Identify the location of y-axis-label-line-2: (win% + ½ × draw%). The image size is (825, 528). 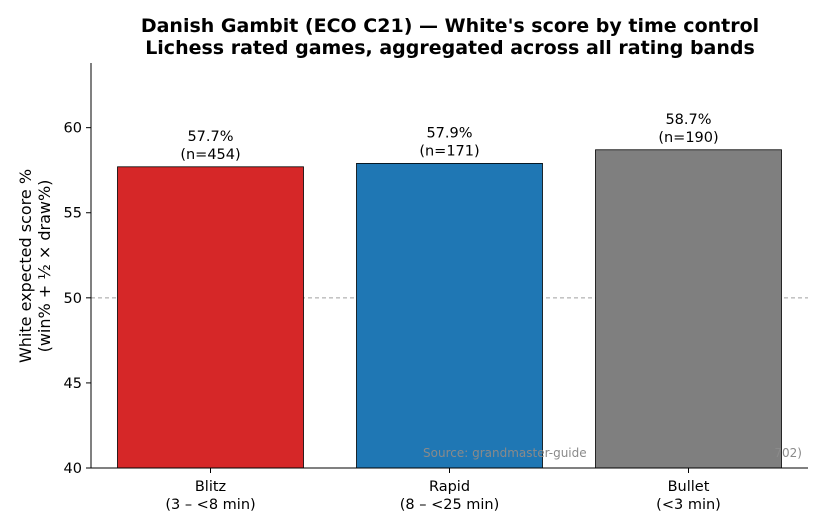
(44, 266).